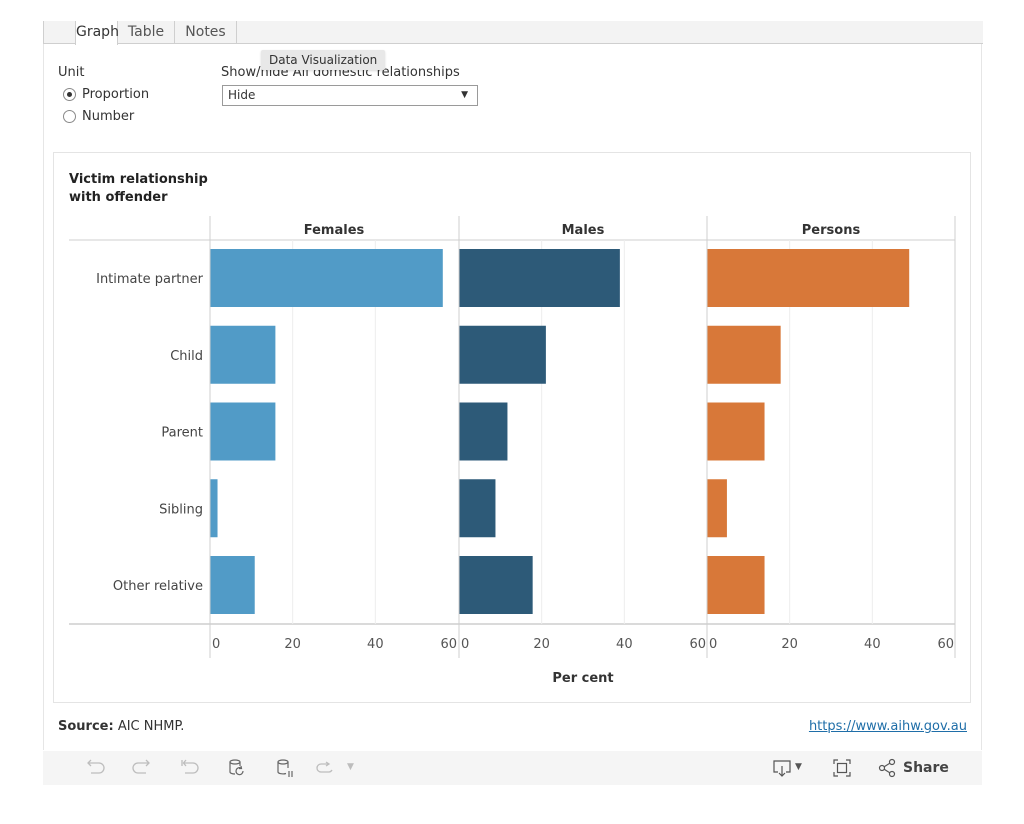 This screenshot has height=824, width=1024. I want to click on replay-animation-icon, so click(325, 768).